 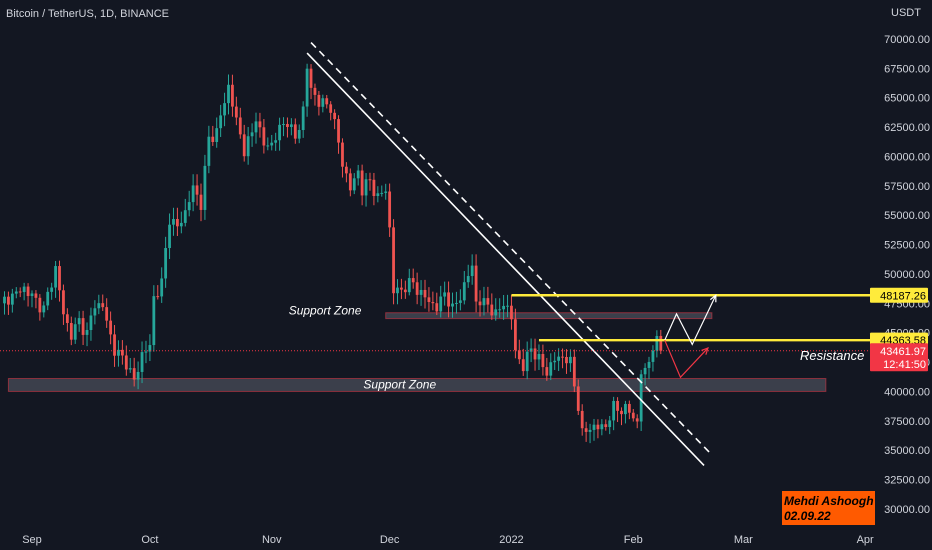 What do you see at coordinates (686, 359) in the screenshot?
I see `bearish-scenario-path` at bounding box center [686, 359].